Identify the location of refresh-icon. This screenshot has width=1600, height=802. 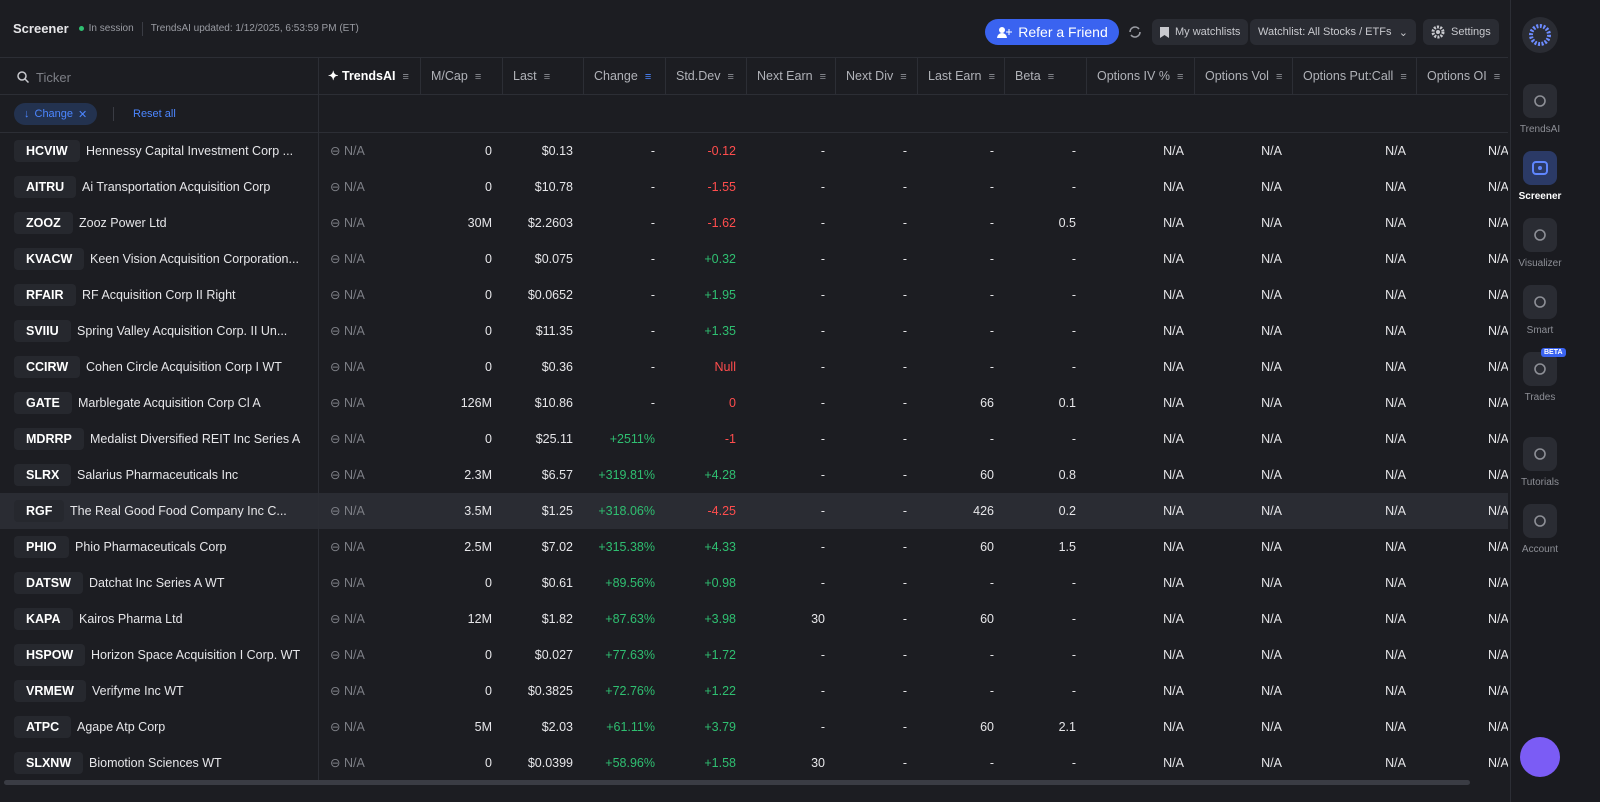
(1135, 32).